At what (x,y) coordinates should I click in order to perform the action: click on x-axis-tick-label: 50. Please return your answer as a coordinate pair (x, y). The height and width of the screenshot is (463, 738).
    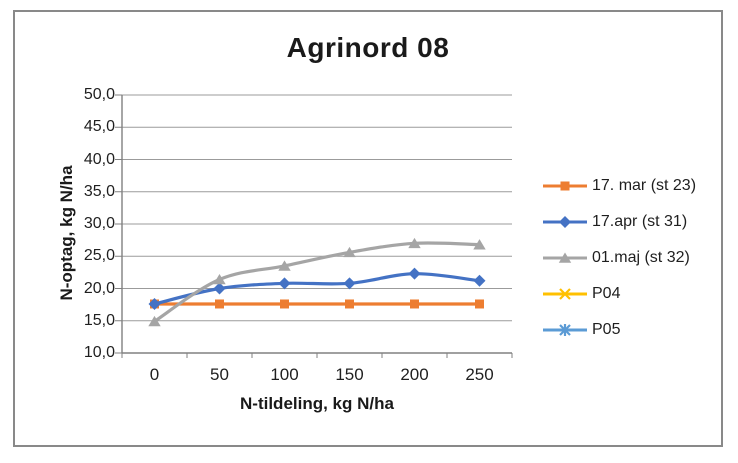
    Looking at the image, I should click on (219, 374).